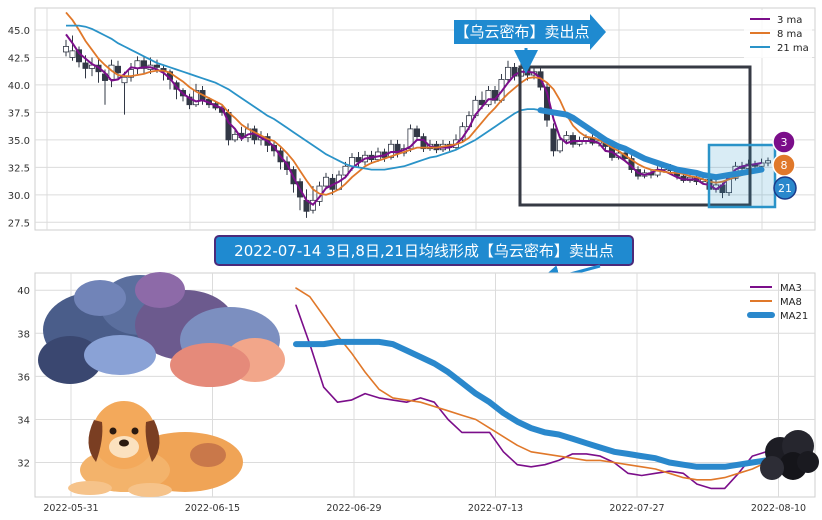 This screenshot has height=520, width=822. What do you see at coordinates (521, 32) in the screenshot?
I see `callout-label: 【乌云密布】卖出点` at bounding box center [521, 32].